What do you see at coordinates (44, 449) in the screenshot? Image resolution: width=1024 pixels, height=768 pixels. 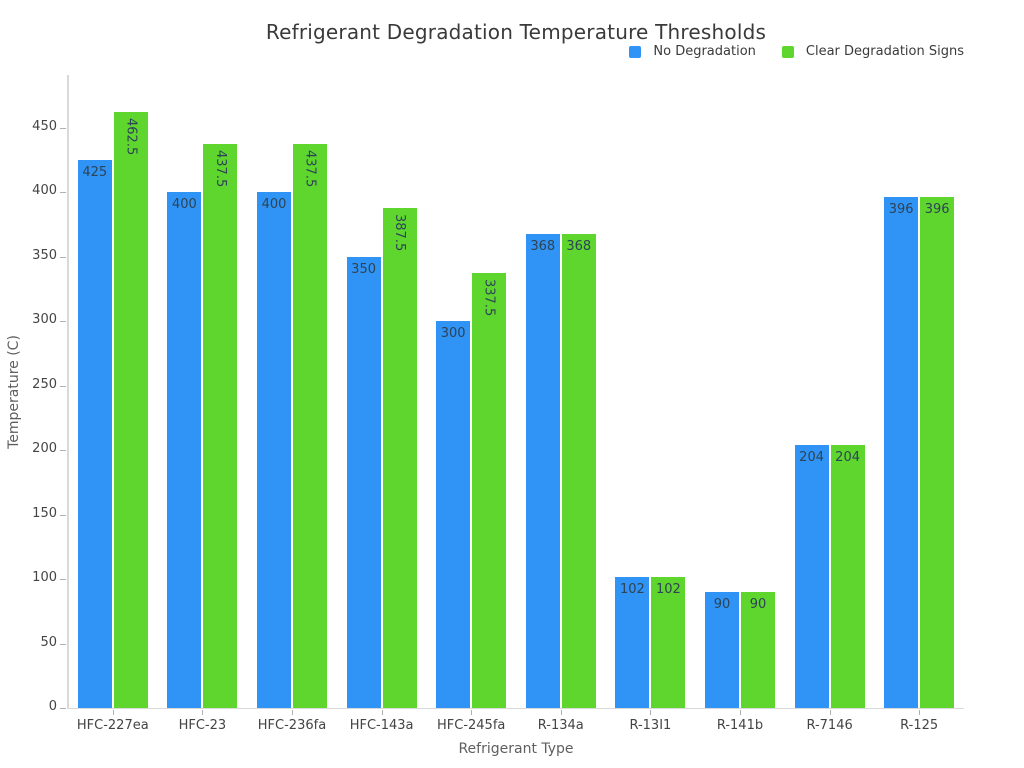 I see `y-tick-label: 200` at bounding box center [44, 449].